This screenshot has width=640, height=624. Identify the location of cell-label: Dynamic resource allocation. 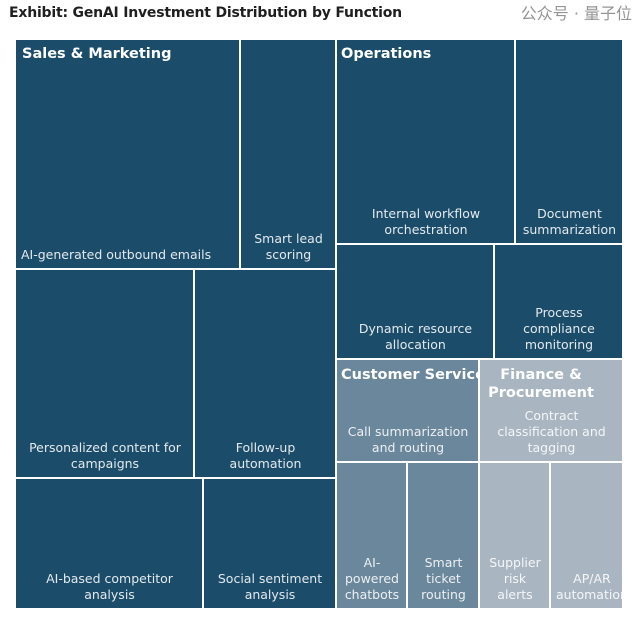
(415, 336).